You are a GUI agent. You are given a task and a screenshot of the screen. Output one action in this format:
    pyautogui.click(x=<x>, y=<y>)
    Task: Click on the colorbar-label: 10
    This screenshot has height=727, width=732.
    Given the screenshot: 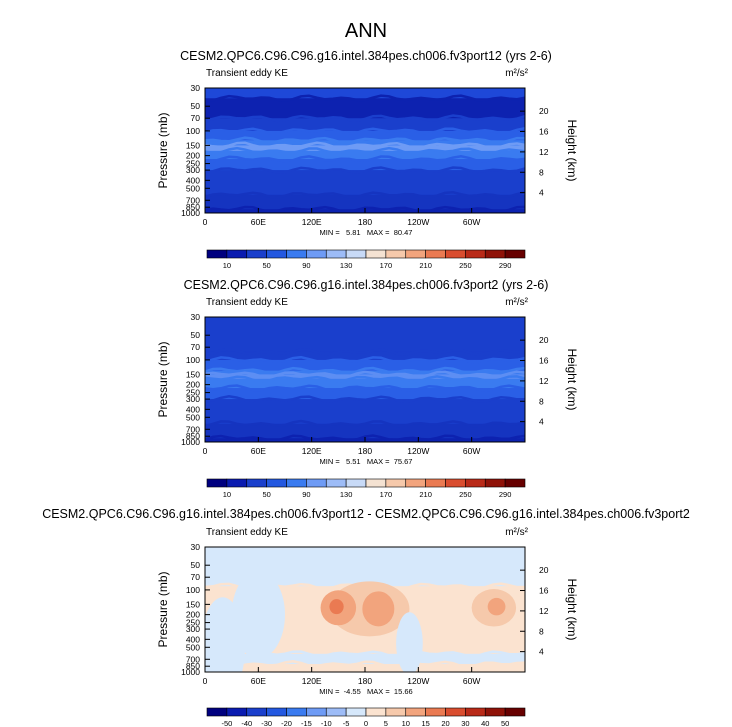 What is the action you would take?
    pyautogui.click(x=227, y=494)
    